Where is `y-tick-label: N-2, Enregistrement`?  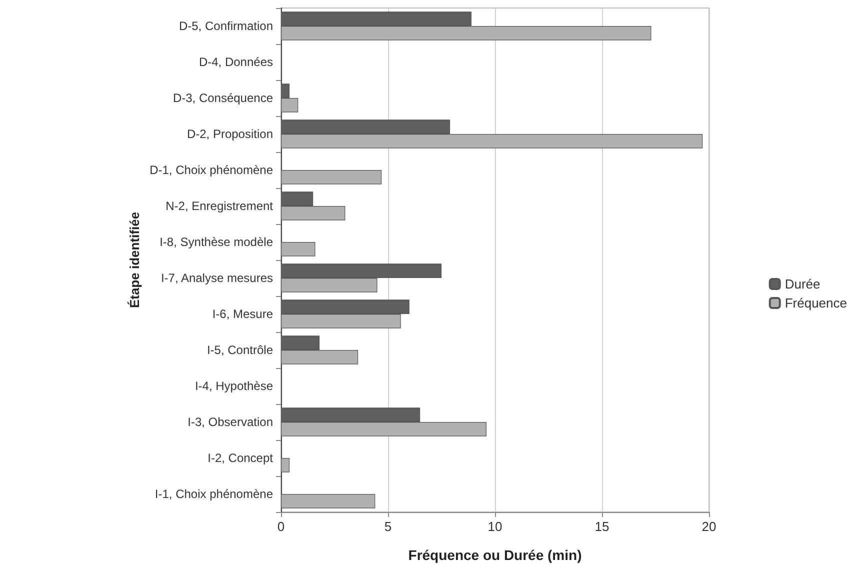 y-tick-label: N-2, Enregistrement is located at coordinates (220, 206).